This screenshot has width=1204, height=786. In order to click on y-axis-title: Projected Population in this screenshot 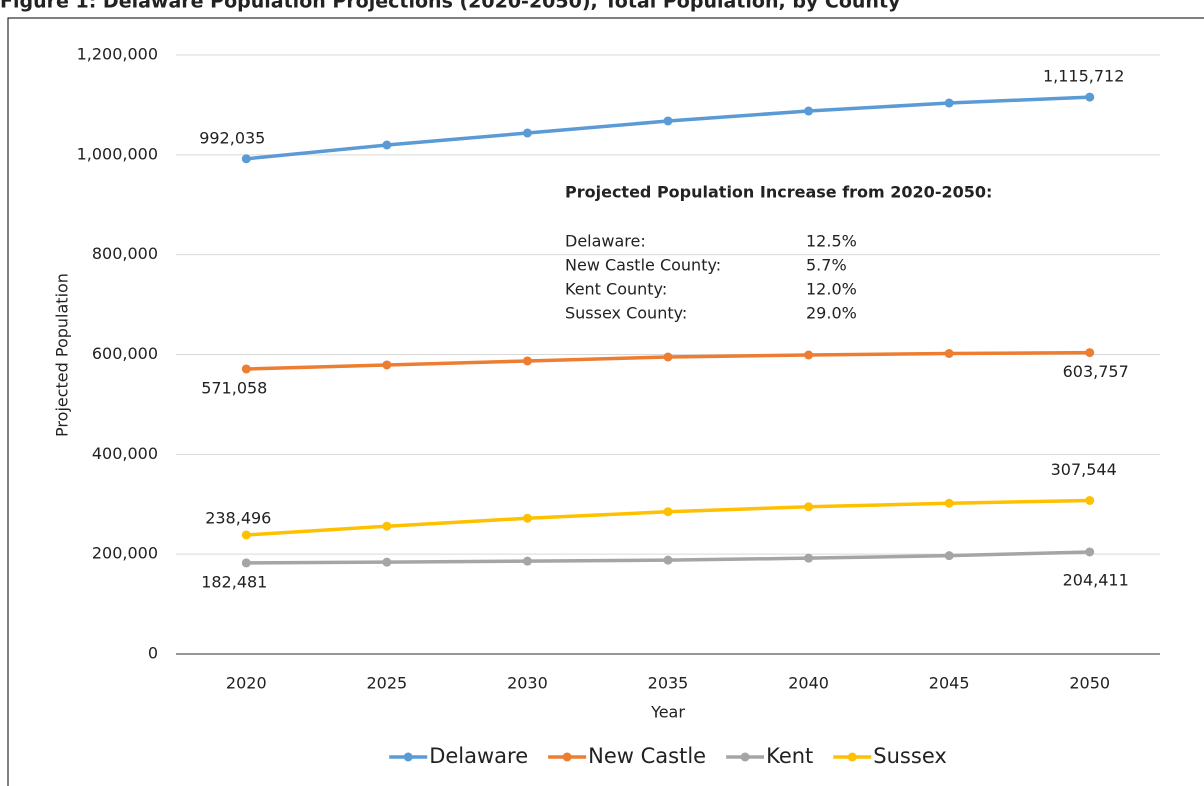, I will do `click(62, 355)`.